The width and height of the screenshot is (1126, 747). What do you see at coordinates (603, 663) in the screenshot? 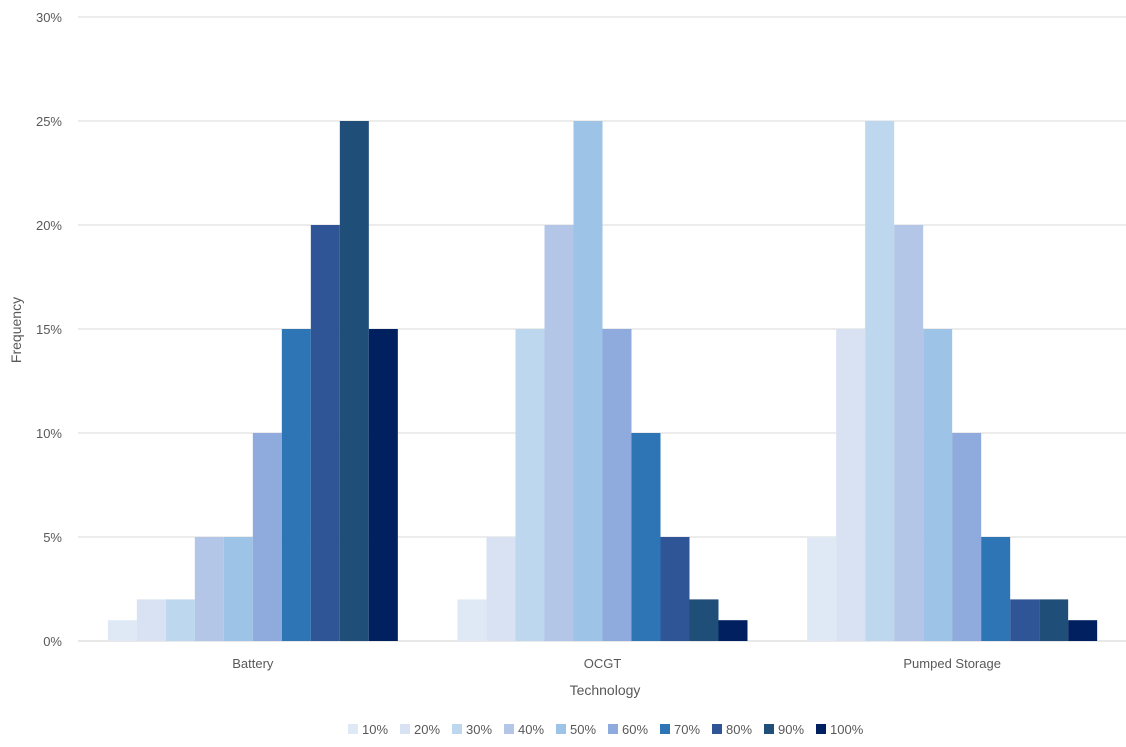
I see `x-tick-label: OCGT` at bounding box center [603, 663].